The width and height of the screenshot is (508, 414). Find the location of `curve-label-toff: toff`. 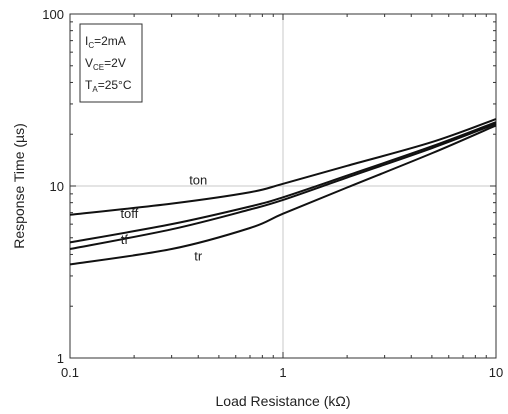

curve-label-toff: toff is located at coordinates (129, 213).